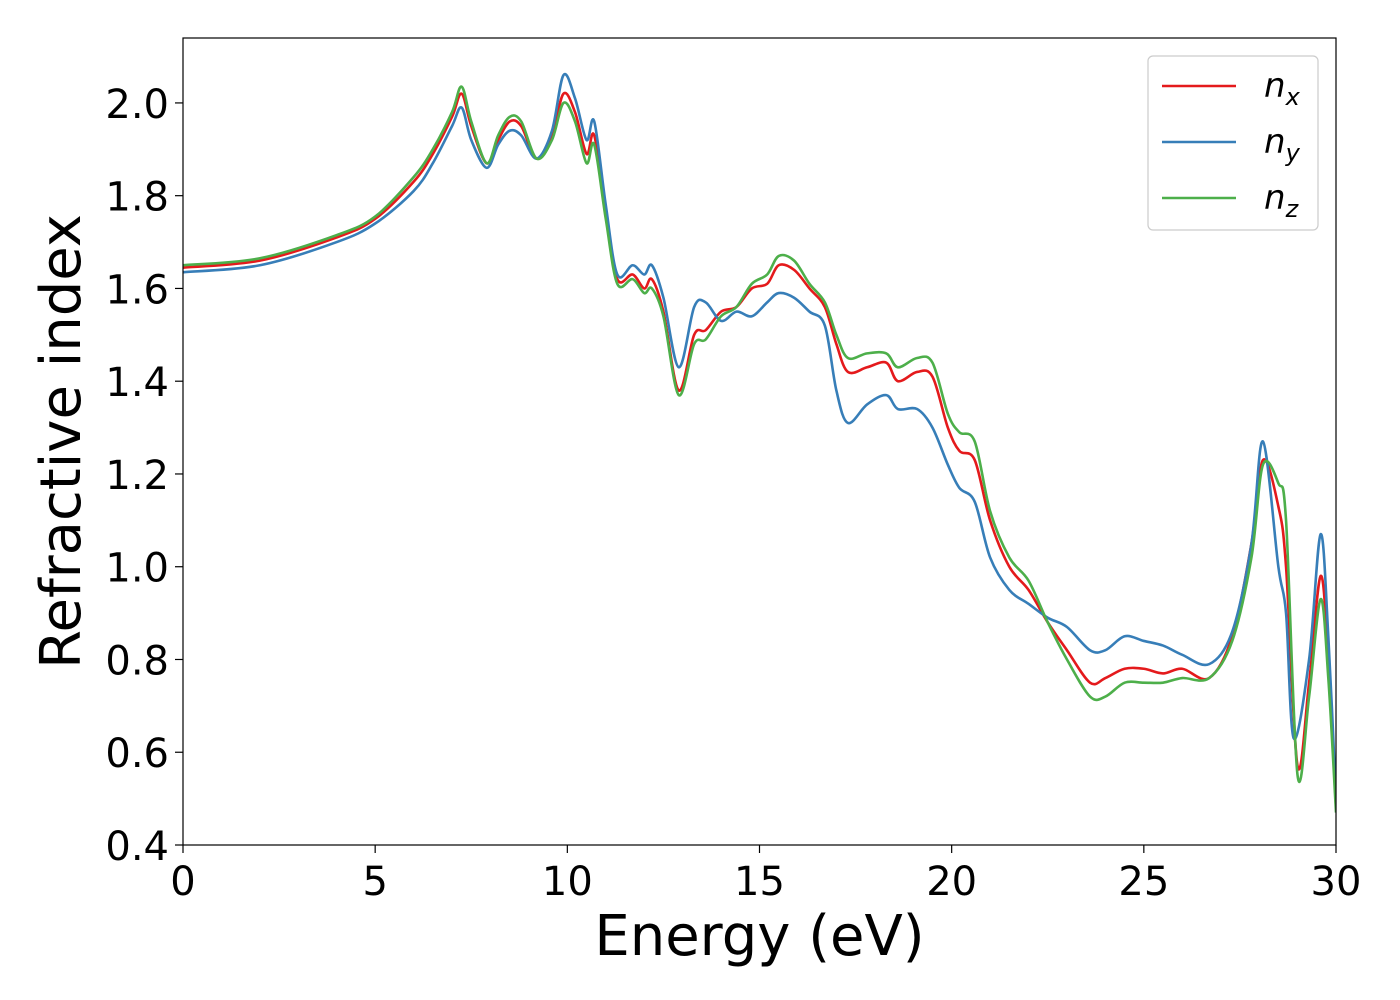  I want to click on x-tick-label: 20, so click(951, 882).